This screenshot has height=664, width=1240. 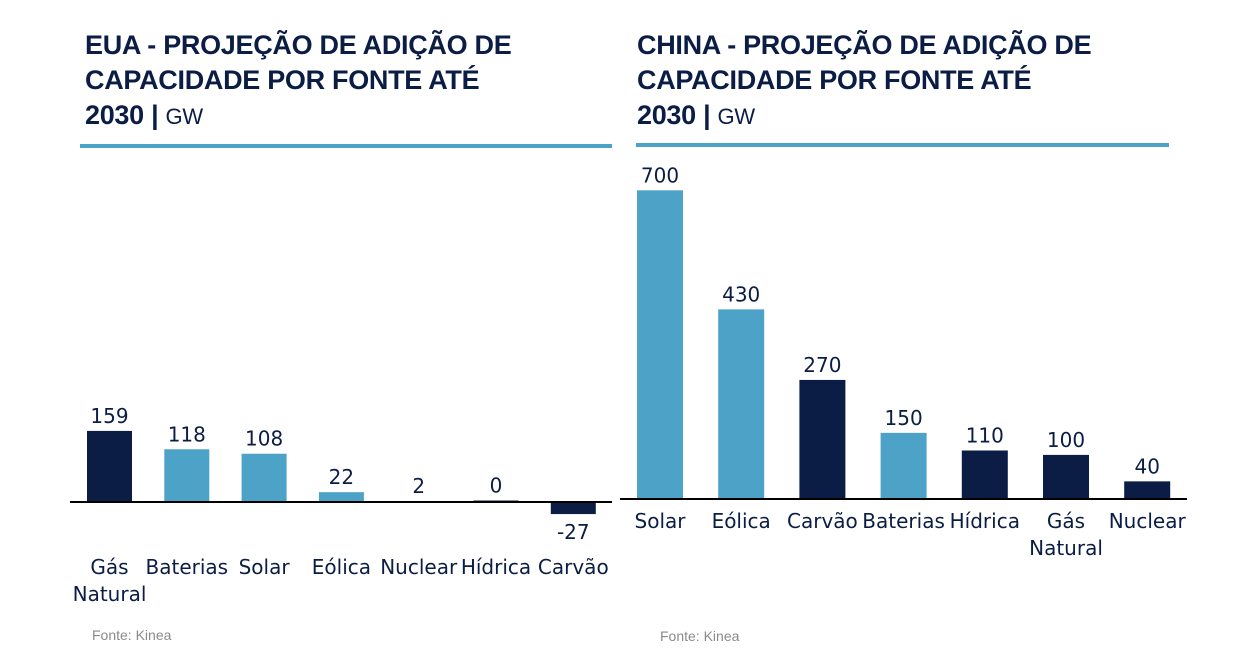 I want to click on china-source-note: Fonte: Kinea, so click(x=700, y=636).